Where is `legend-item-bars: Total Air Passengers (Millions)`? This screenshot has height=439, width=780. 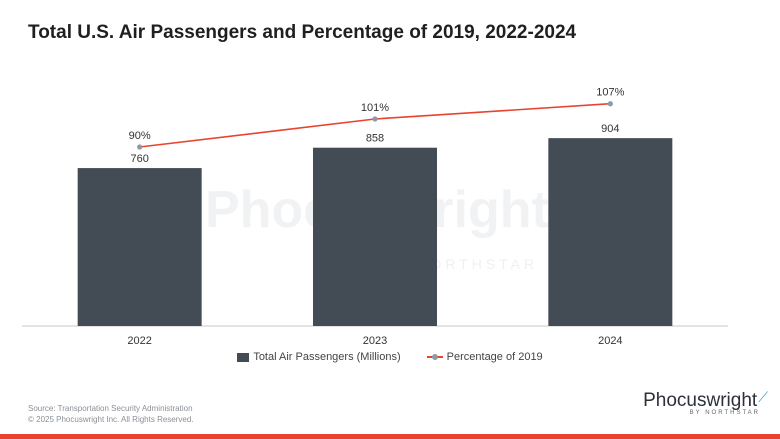 legend-item-bars: Total Air Passengers (Millions) is located at coordinates (319, 357).